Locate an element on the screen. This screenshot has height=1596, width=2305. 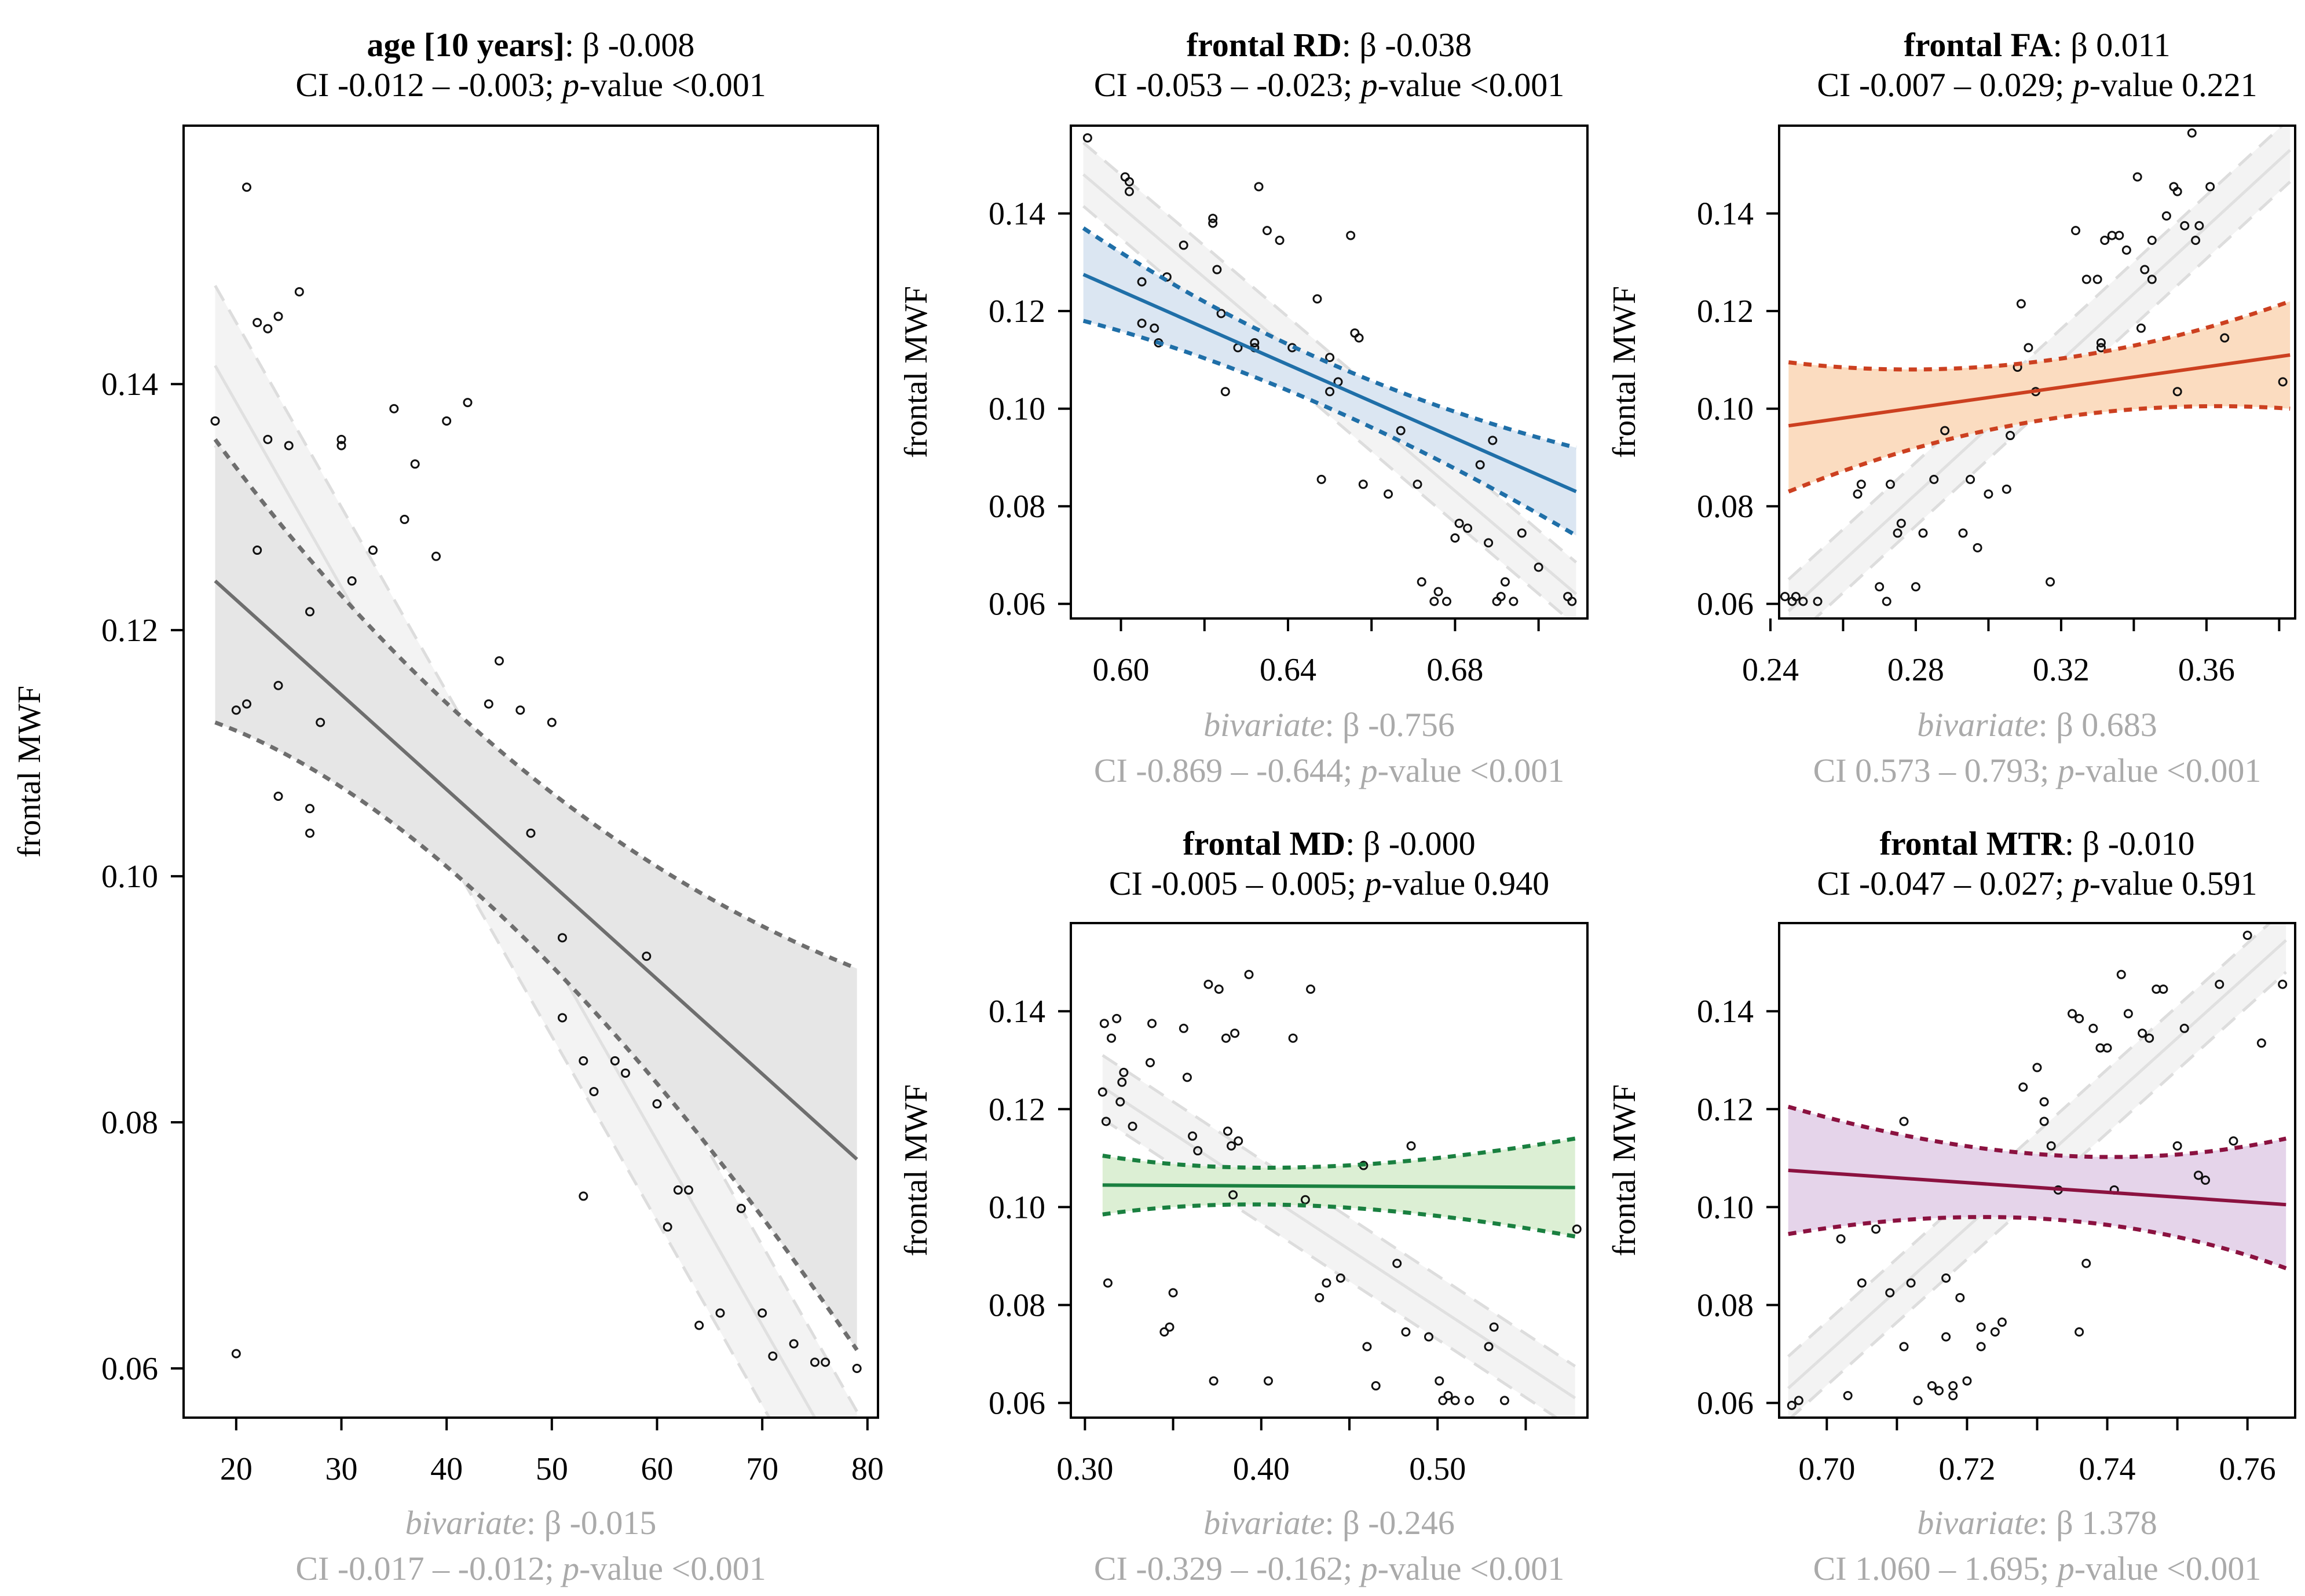
title-beta: : β -0.010 is located at coordinates (2129, 844).